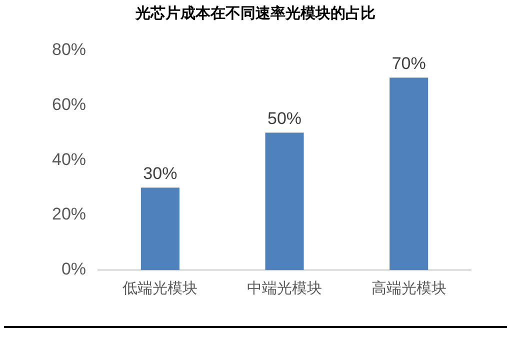  I want to click on x-tick-label: 中端光模块, so click(284, 287).